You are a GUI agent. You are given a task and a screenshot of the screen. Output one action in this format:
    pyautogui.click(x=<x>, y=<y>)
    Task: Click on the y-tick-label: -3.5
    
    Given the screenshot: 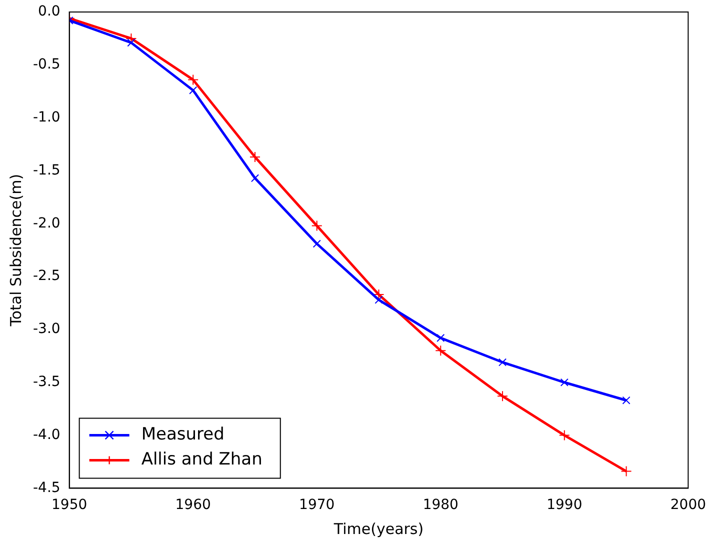 What is the action you would take?
    pyautogui.click(x=46, y=382)
    